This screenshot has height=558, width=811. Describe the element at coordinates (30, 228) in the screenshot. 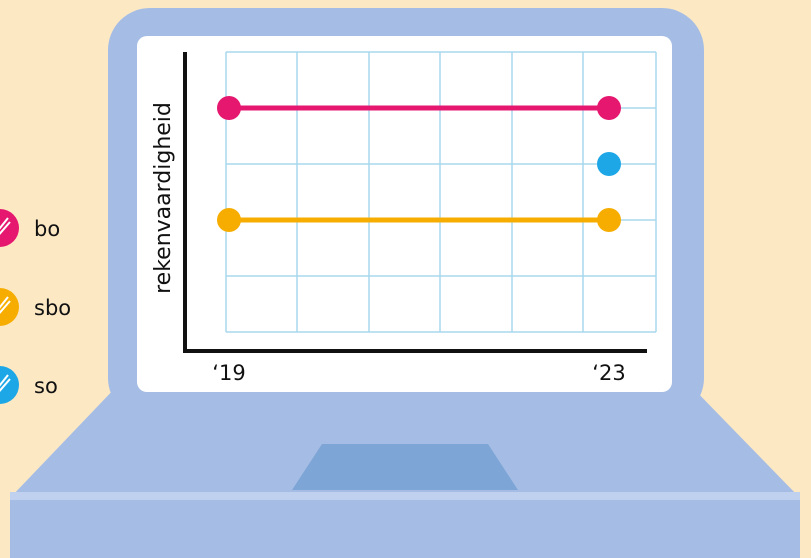

I see `legend-item-bo: bo` at that location.